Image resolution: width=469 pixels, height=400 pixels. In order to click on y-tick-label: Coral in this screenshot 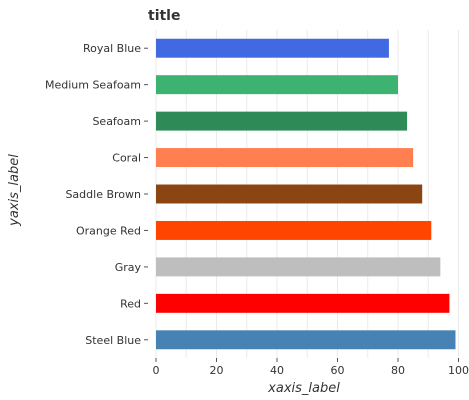, I will do `click(126, 158)`.